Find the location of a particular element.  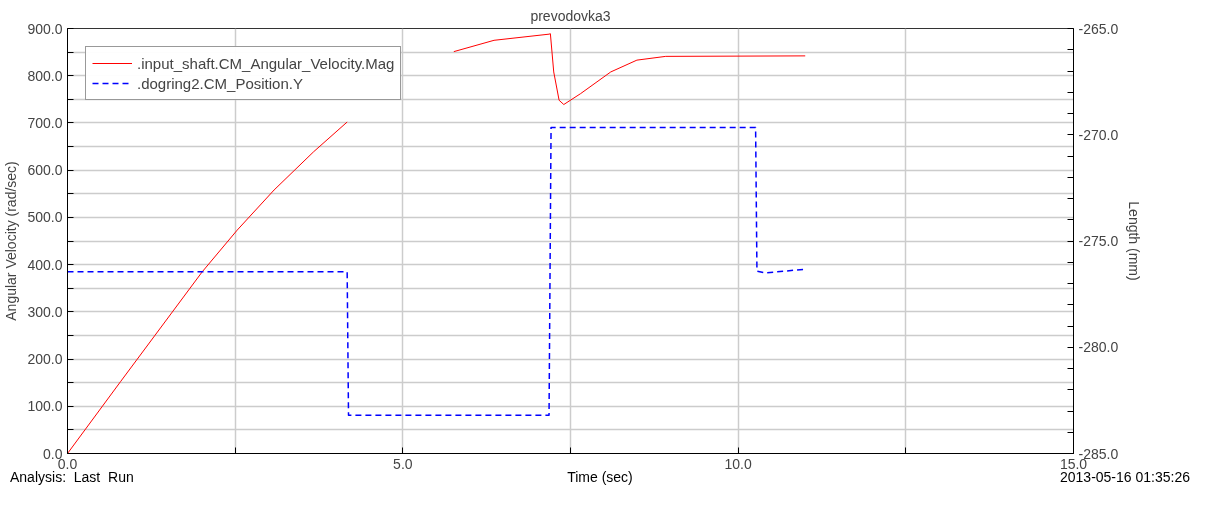

text: Analysis: Last Run is located at coordinates (72, 477).